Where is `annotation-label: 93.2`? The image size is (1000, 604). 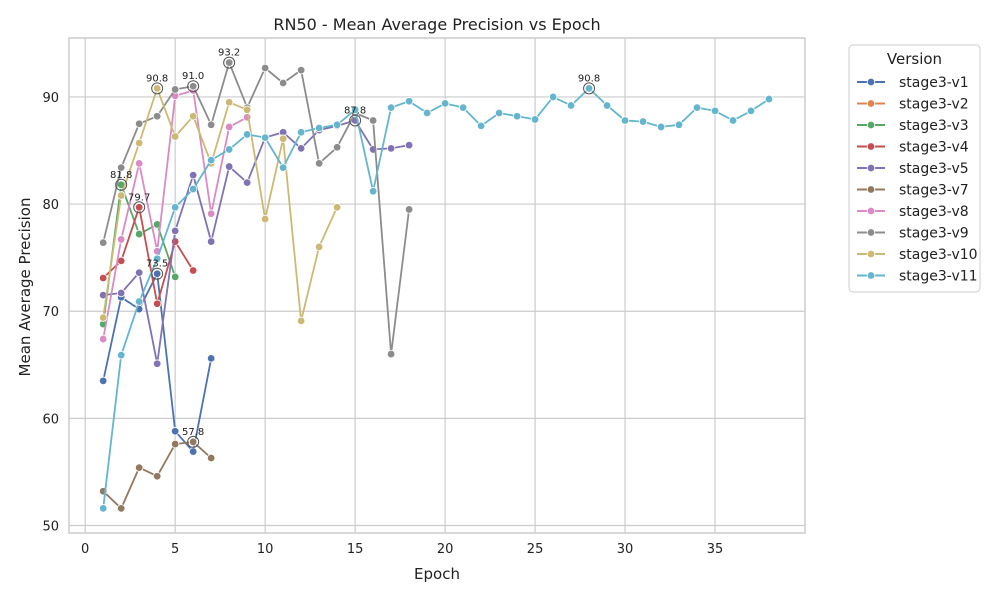
annotation-label: 93.2 is located at coordinates (229, 53).